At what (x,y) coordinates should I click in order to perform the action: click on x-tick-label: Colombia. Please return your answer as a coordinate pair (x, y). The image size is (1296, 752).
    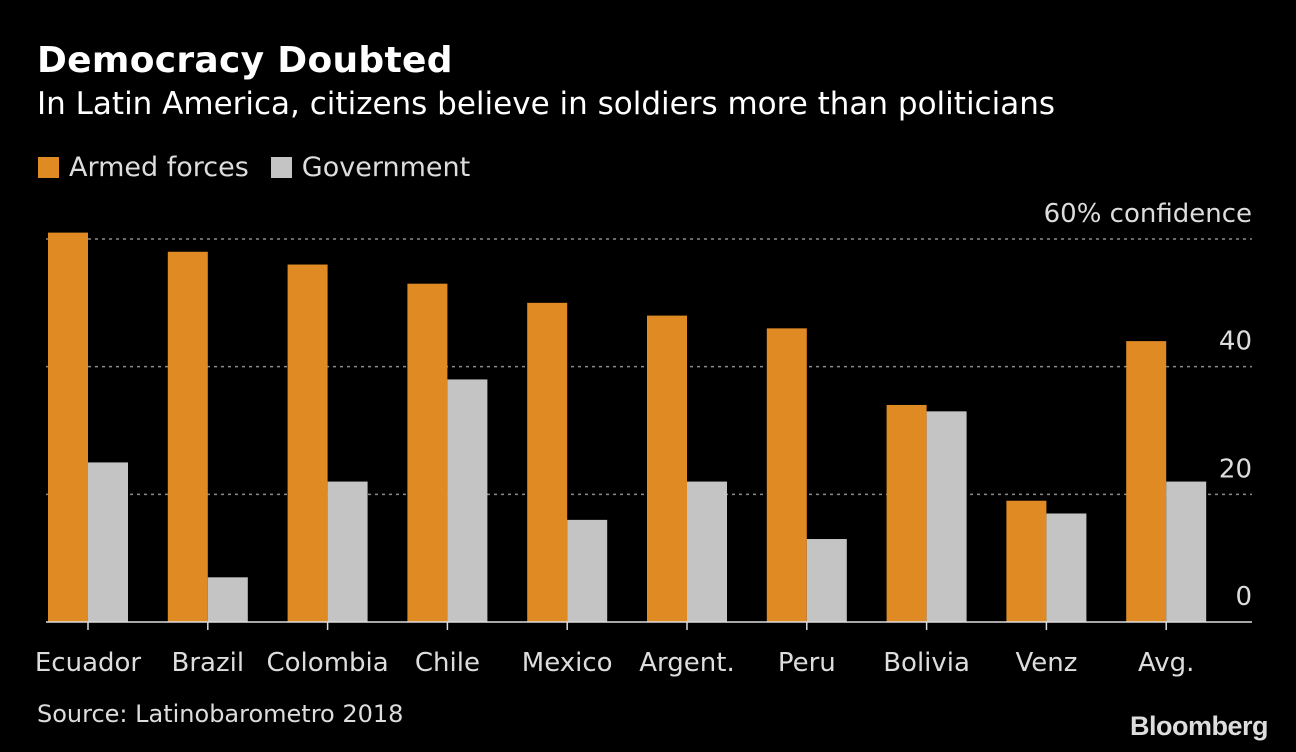
    Looking at the image, I should click on (328, 663).